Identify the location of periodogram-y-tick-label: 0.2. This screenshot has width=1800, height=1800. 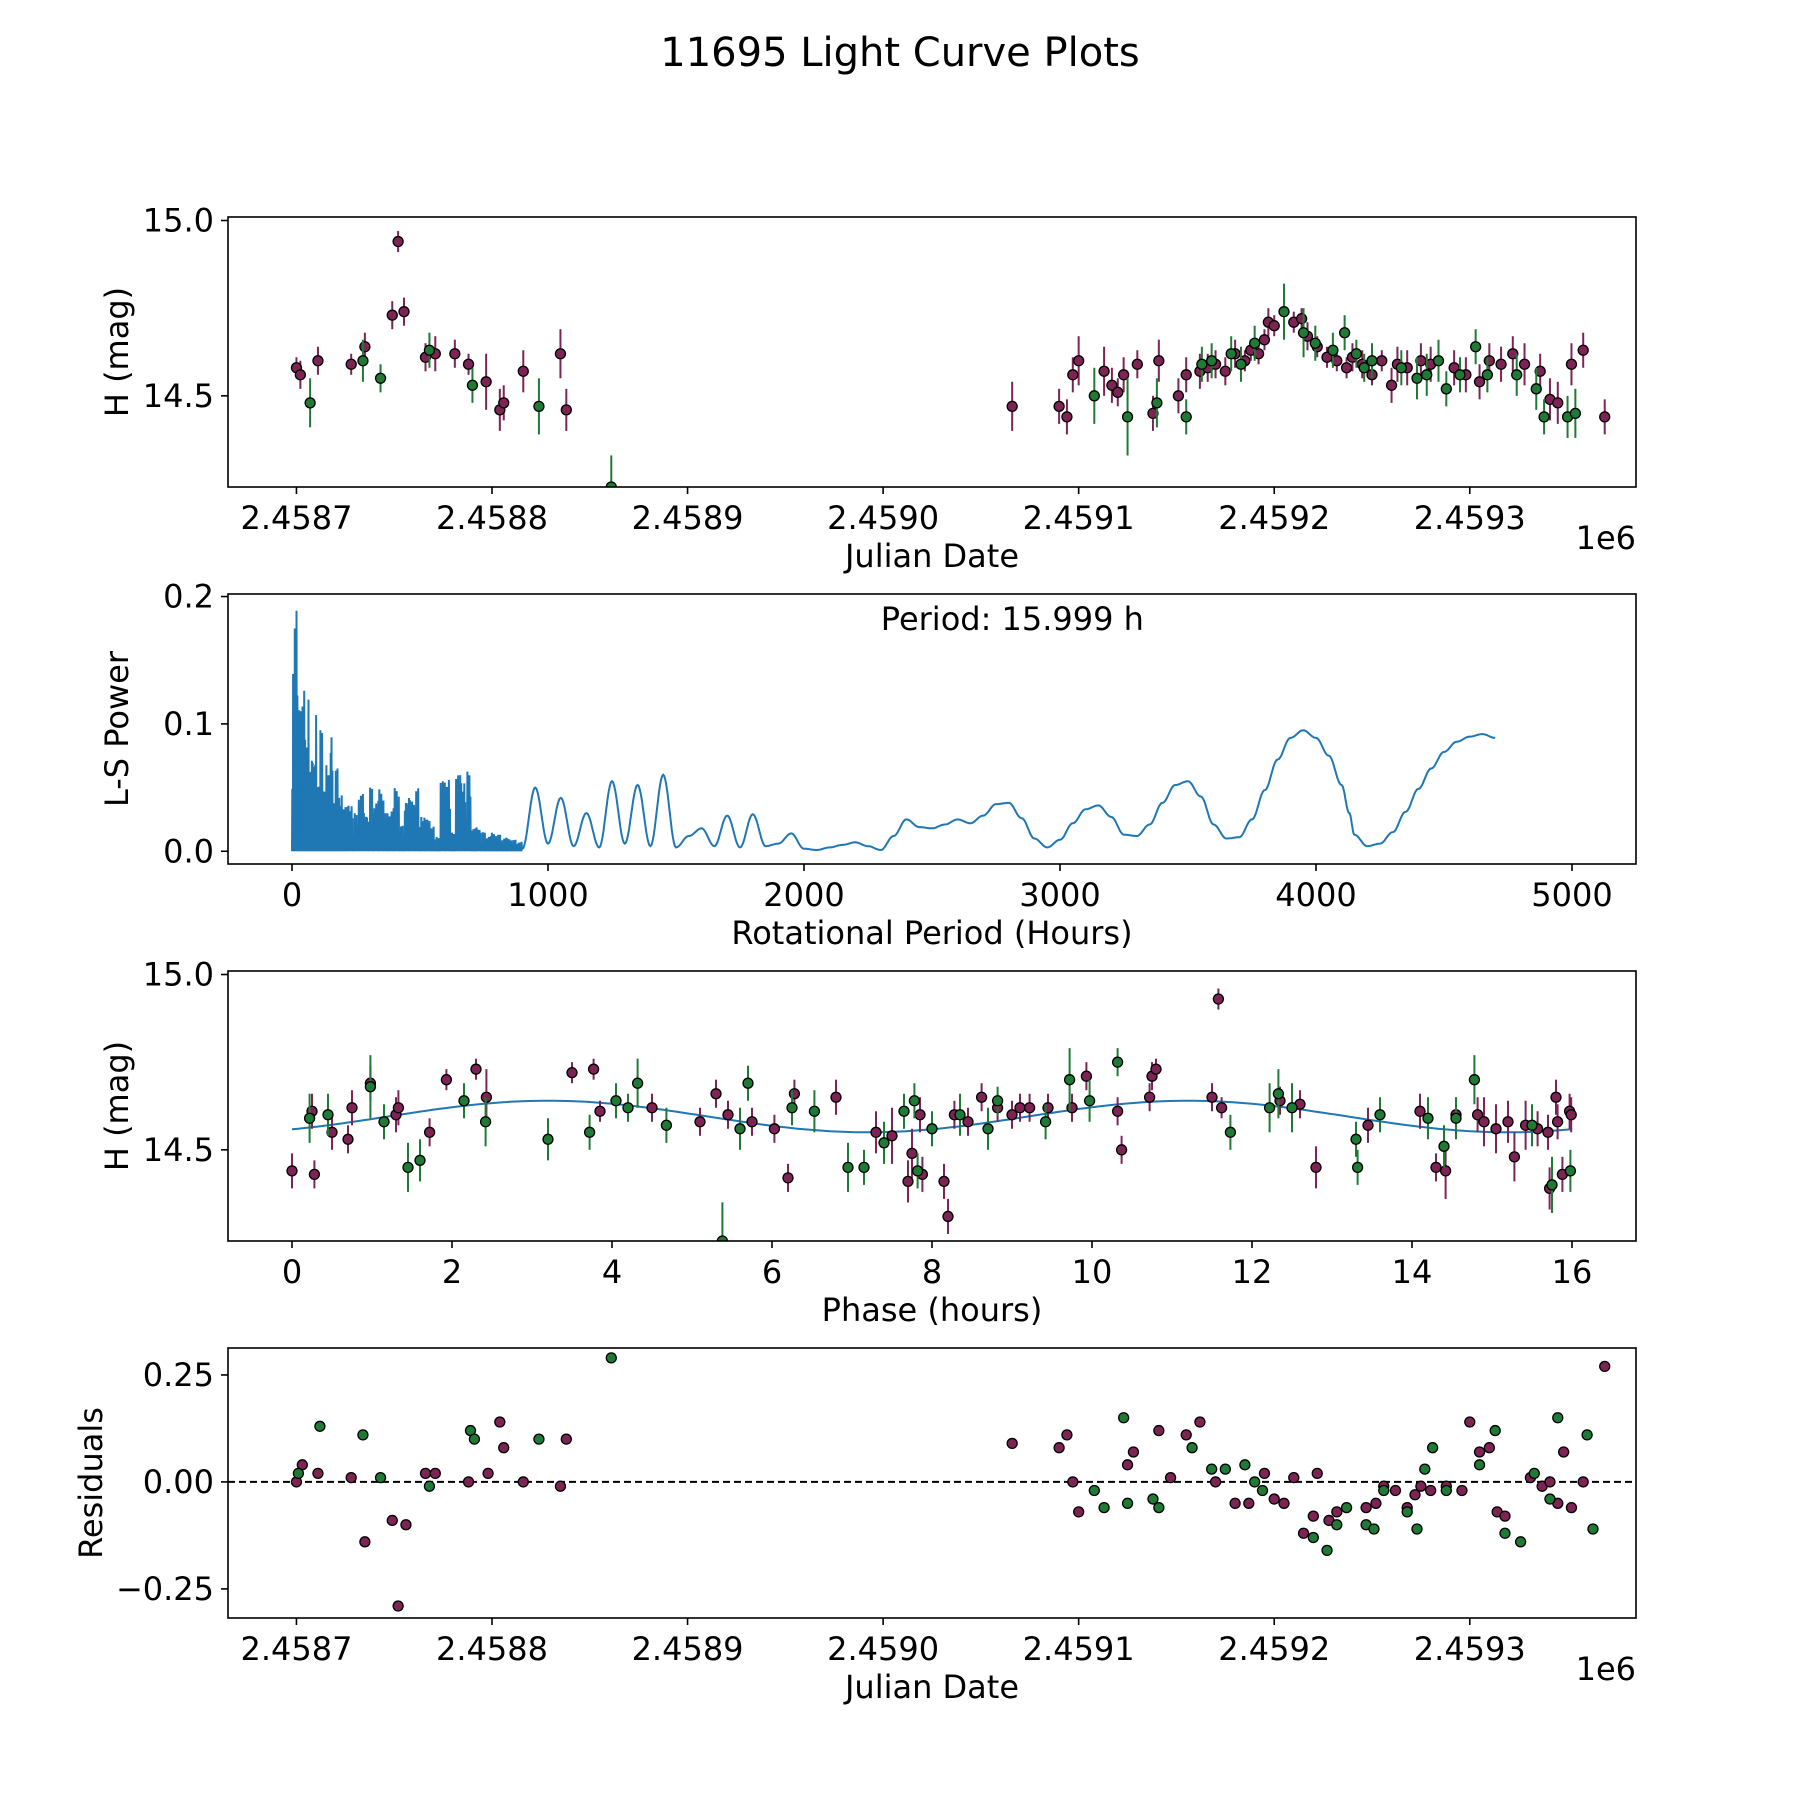
(188, 597).